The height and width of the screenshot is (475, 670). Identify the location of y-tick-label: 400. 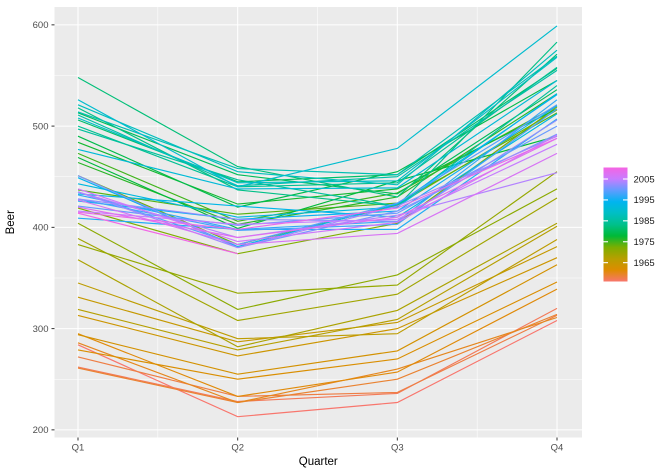
(41, 228).